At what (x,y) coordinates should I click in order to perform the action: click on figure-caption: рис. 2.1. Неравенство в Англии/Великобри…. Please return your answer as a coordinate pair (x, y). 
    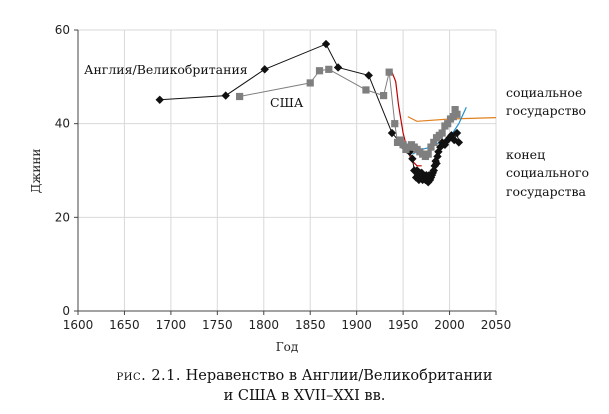
    Looking at the image, I should click on (304, 386).